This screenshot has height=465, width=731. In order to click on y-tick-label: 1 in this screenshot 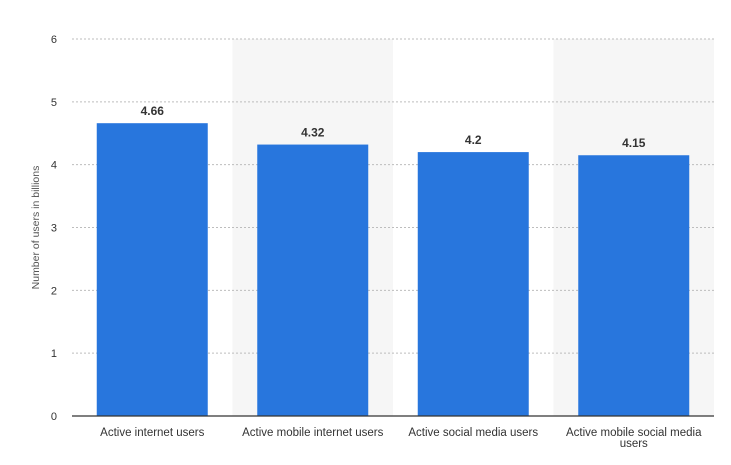, I will do `click(54, 354)`.